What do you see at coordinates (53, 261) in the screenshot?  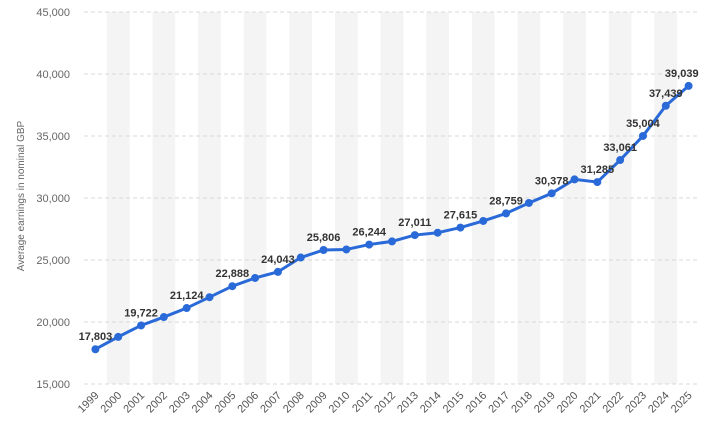 I see `y-tick-label: 25,000` at bounding box center [53, 261].